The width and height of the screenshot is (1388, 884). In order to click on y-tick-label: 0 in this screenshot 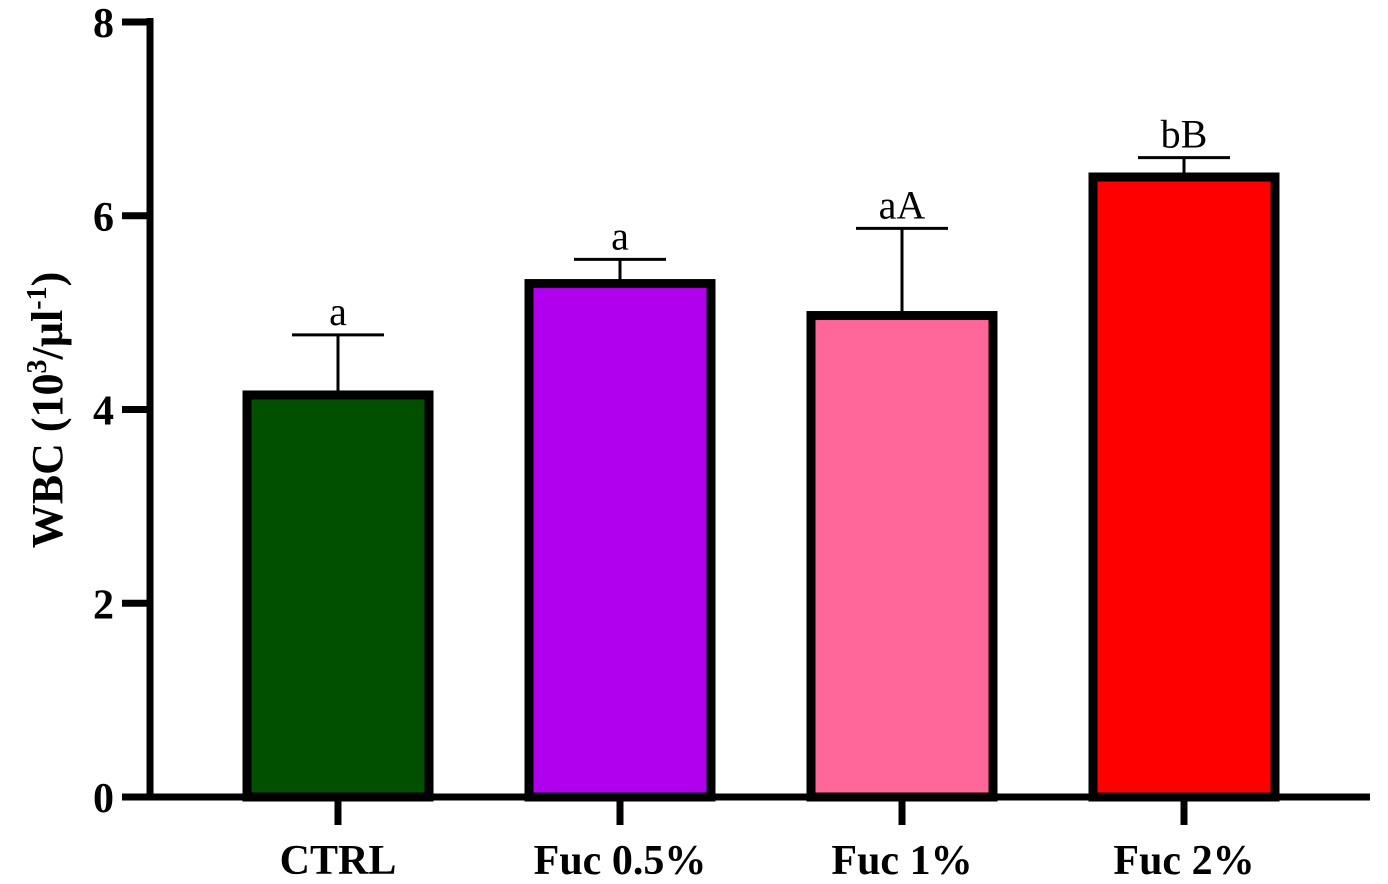, I will do `click(103, 799)`.